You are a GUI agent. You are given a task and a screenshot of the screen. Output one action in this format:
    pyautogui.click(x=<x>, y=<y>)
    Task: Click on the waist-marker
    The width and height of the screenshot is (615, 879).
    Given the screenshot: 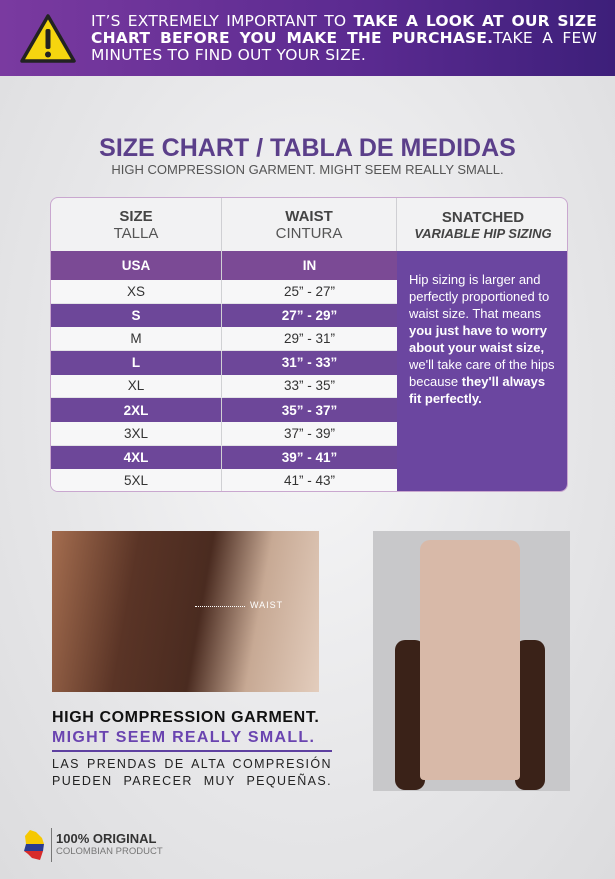 What is the action you would take?
    pyautogui.click(x=220, y=606)
    